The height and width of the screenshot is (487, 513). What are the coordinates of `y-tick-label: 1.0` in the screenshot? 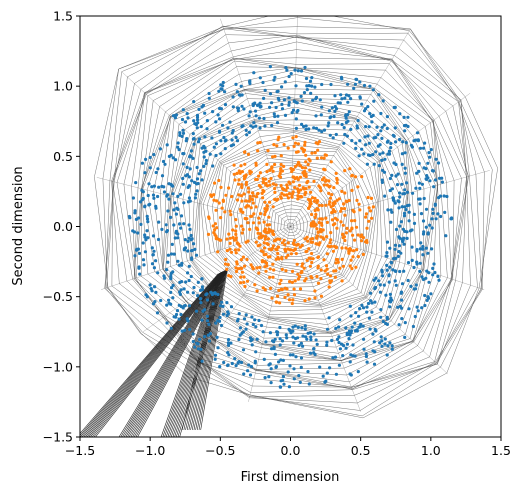 It's located at (63, 86).